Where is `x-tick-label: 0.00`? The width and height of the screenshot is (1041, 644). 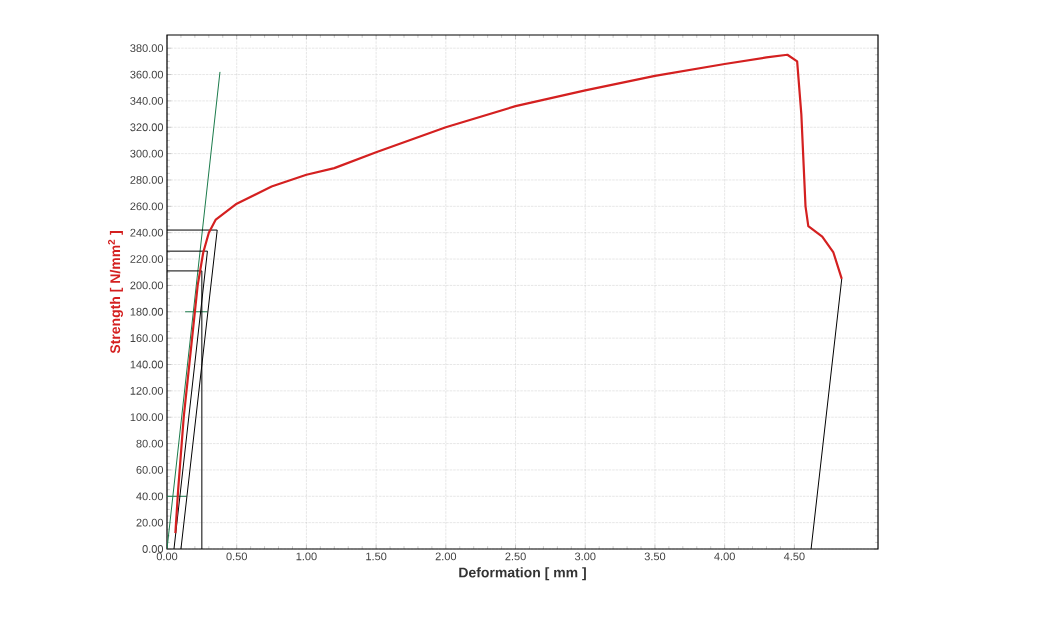 x-tick-label: 0.00 is located at coordinates (167, 556).